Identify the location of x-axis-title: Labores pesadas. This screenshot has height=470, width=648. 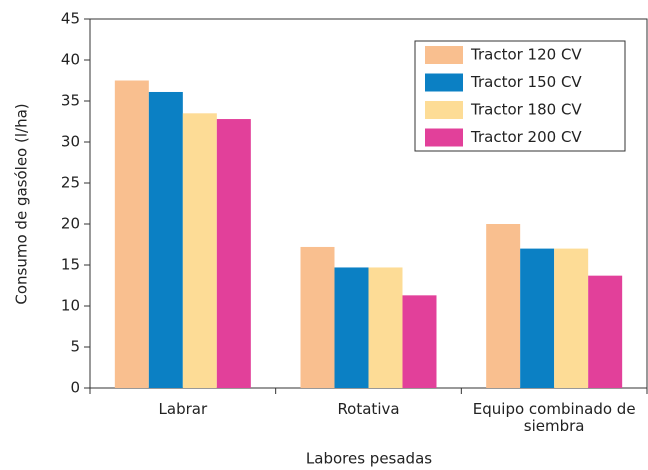
(369, 459).